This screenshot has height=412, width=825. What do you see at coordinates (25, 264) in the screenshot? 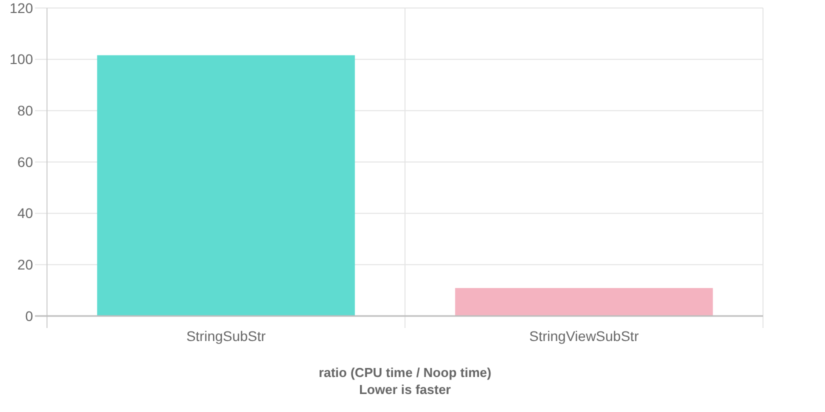
I see `y-tick-label: 20` at bounding box center [25, 264].